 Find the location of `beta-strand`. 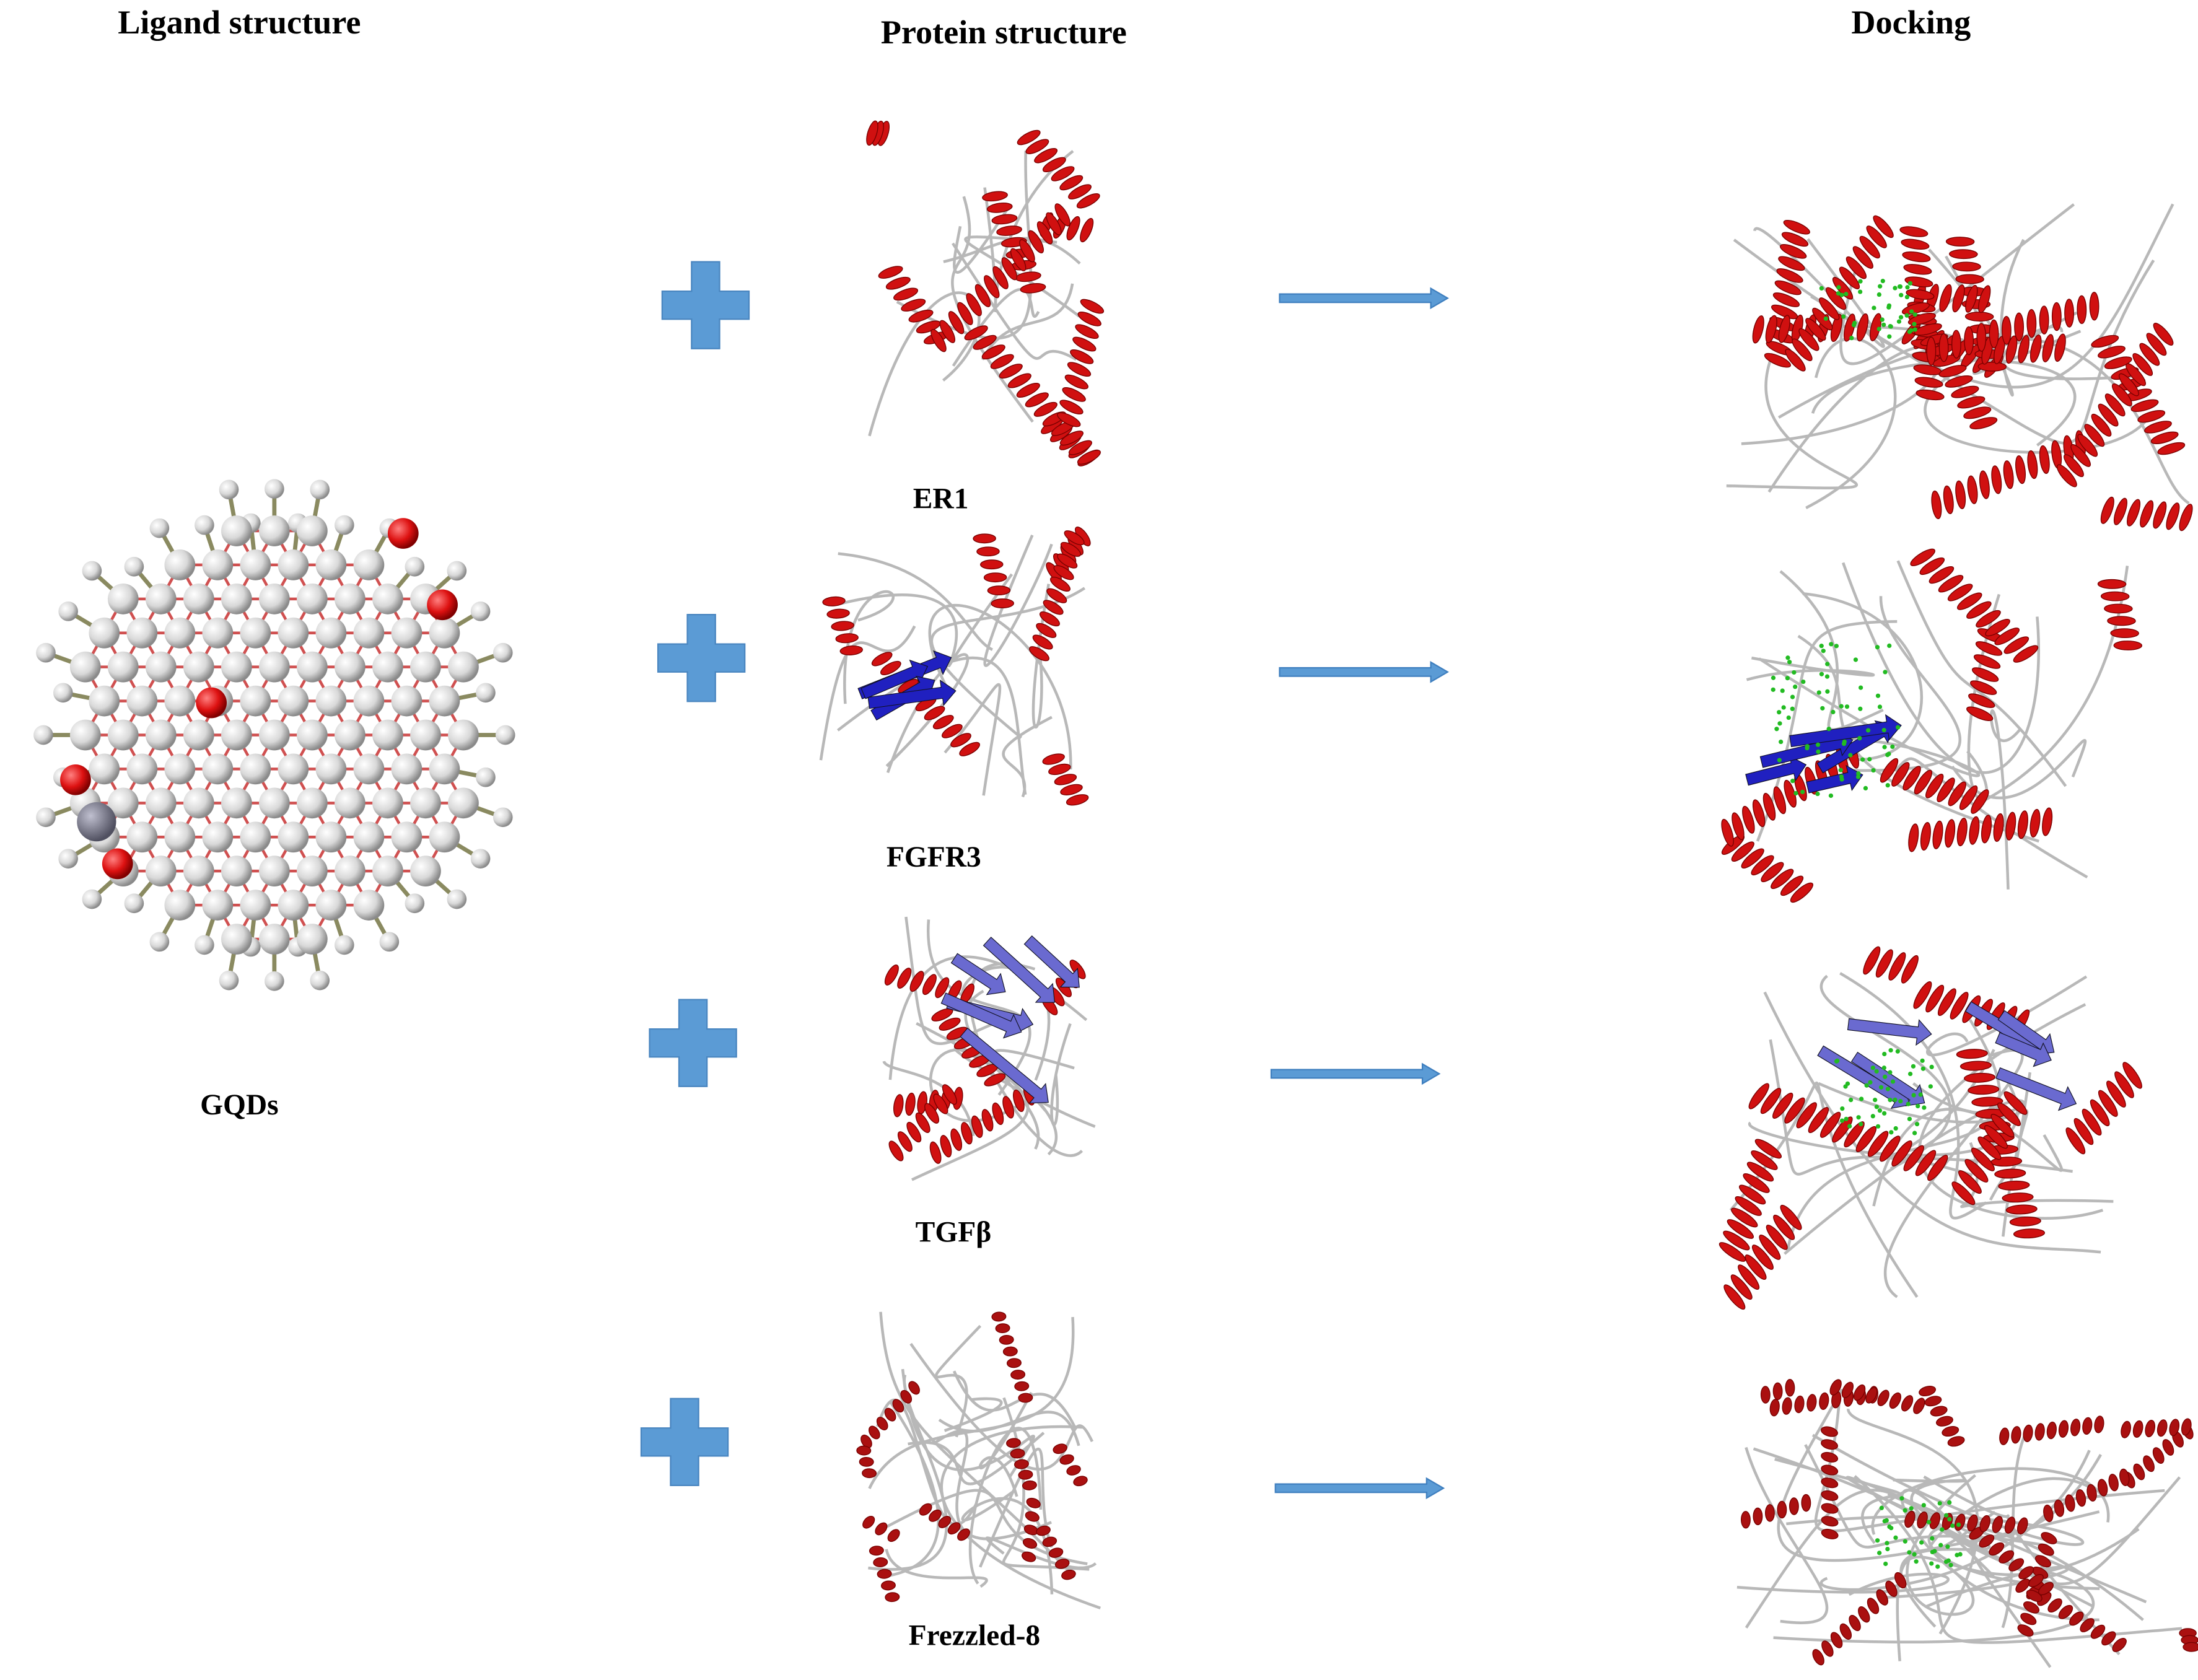

beta-strand is located at coordinates (1776, 770).